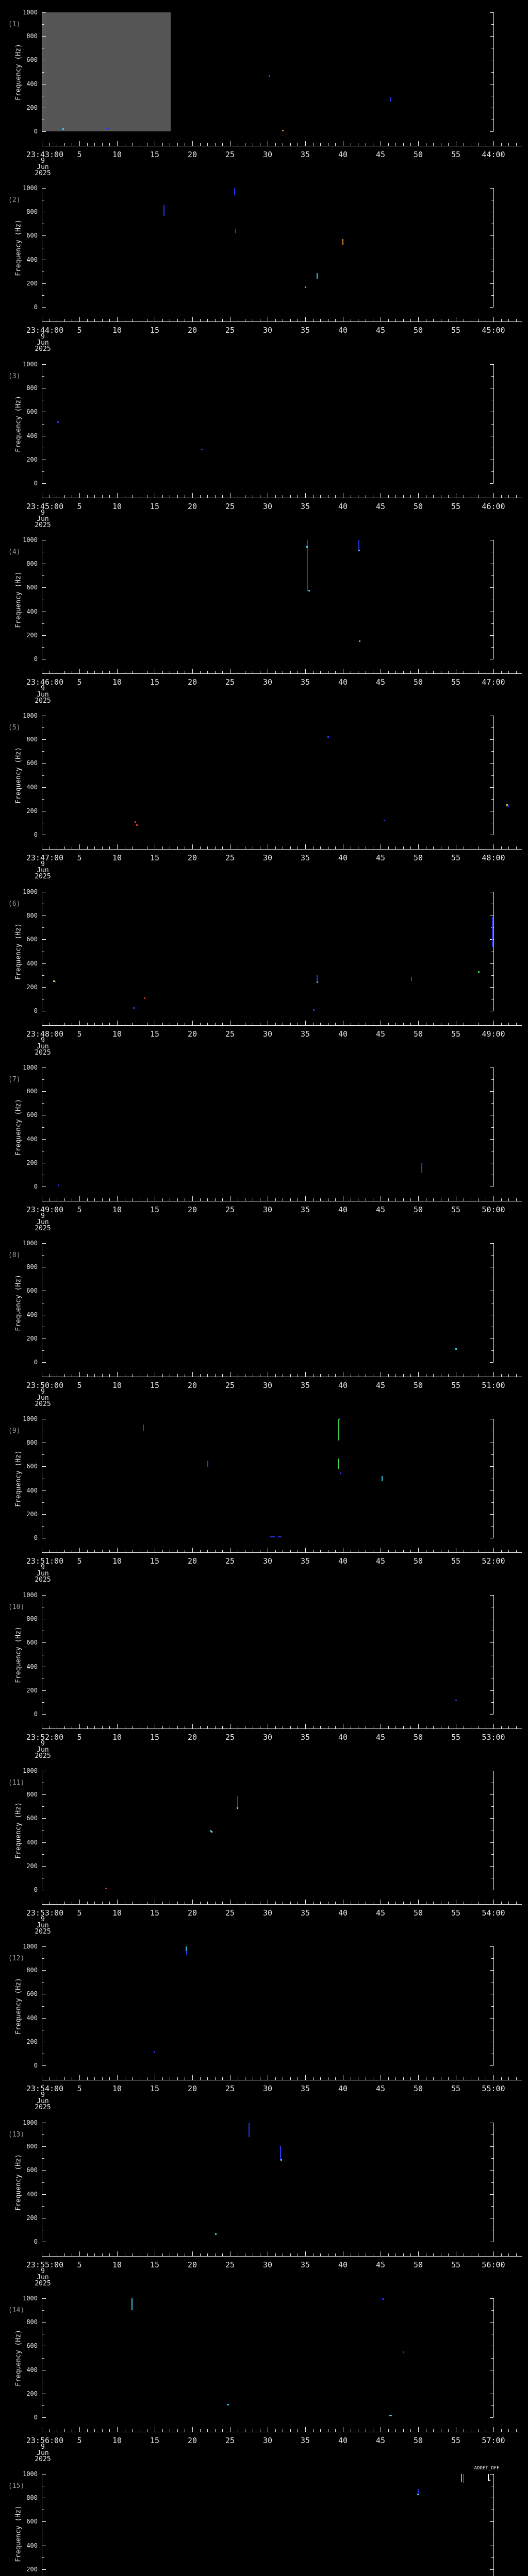 The height and width of the screenshot is (2576, 528). I want to click on panel-index-label: (5), so click(14, 728).